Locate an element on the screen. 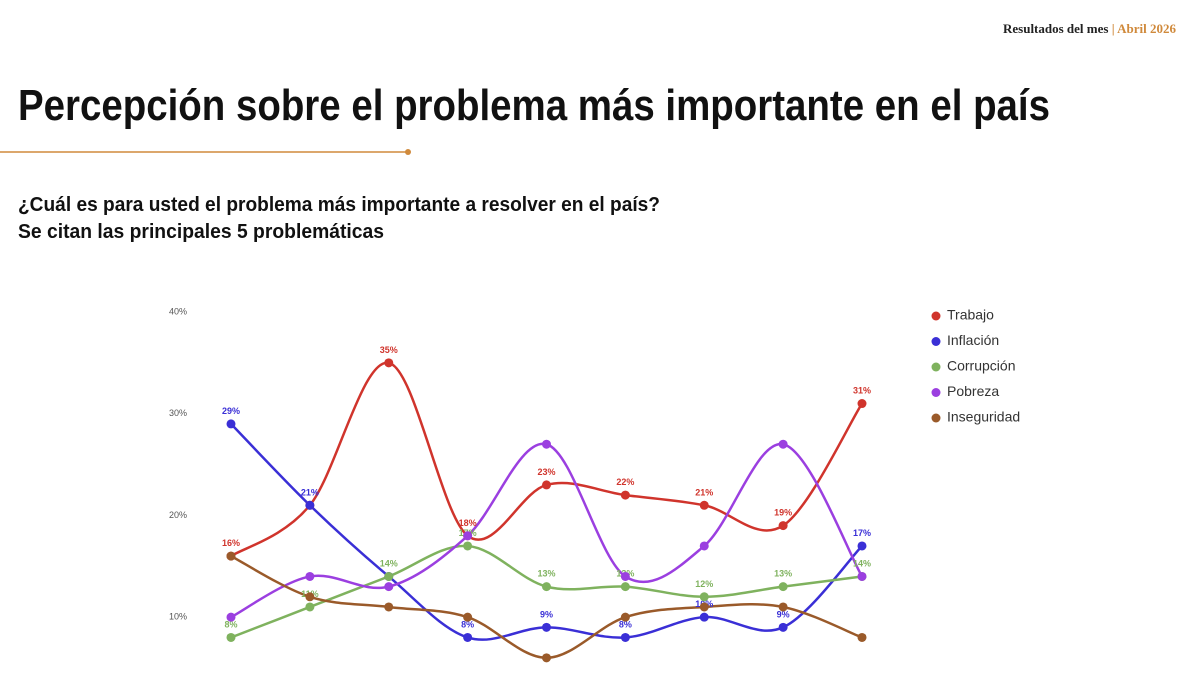 The width and height of the screenshot is (1200, 675). y-tick-label: 20% is located at coordinates (178, 515).